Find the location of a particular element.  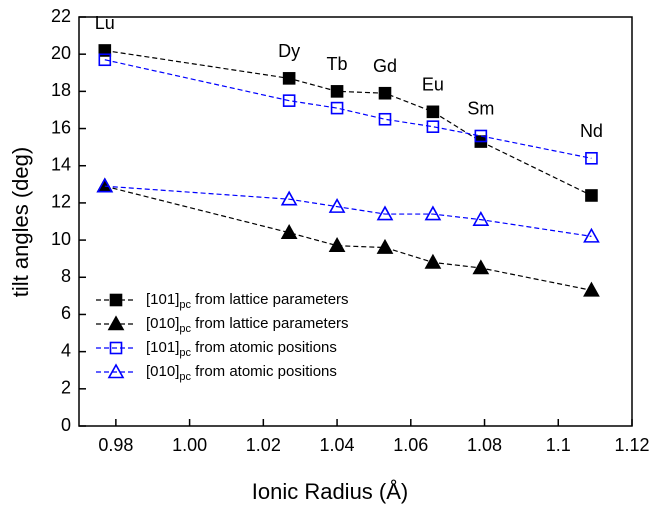

y-tick-label: 22 is located at coordinates (61, 16).